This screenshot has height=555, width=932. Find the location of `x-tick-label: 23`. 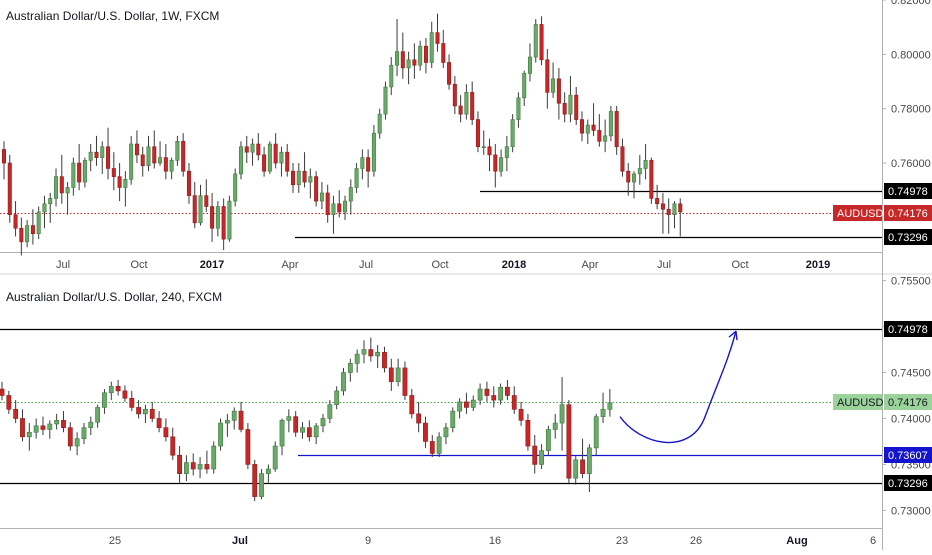

x-tick-label: 23 is located at coordinates (622, 541).